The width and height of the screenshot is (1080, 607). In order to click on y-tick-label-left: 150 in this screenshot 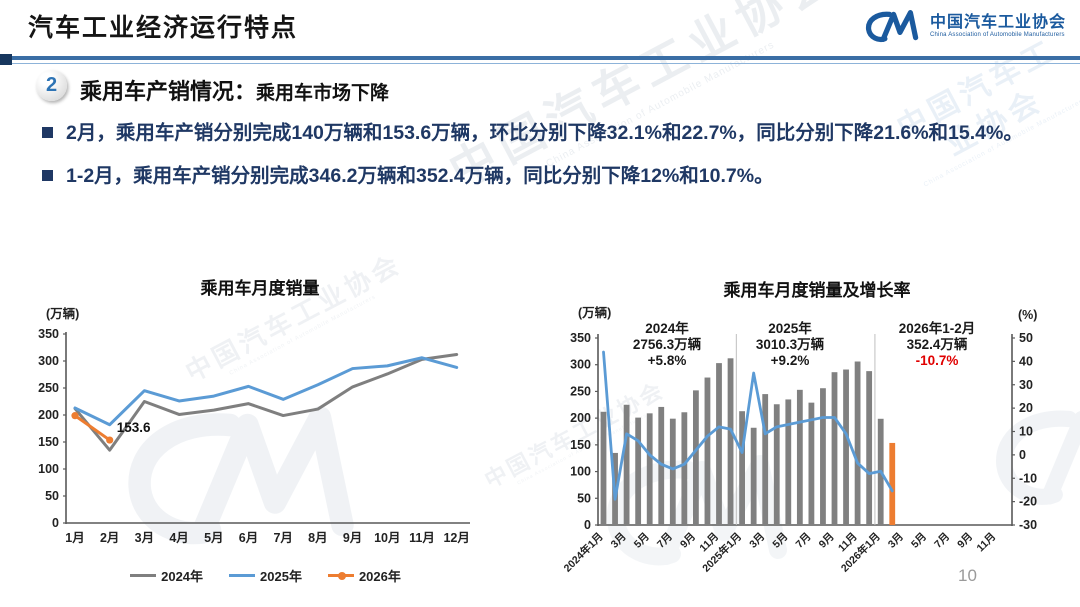, I will do `click(580, 445)`.